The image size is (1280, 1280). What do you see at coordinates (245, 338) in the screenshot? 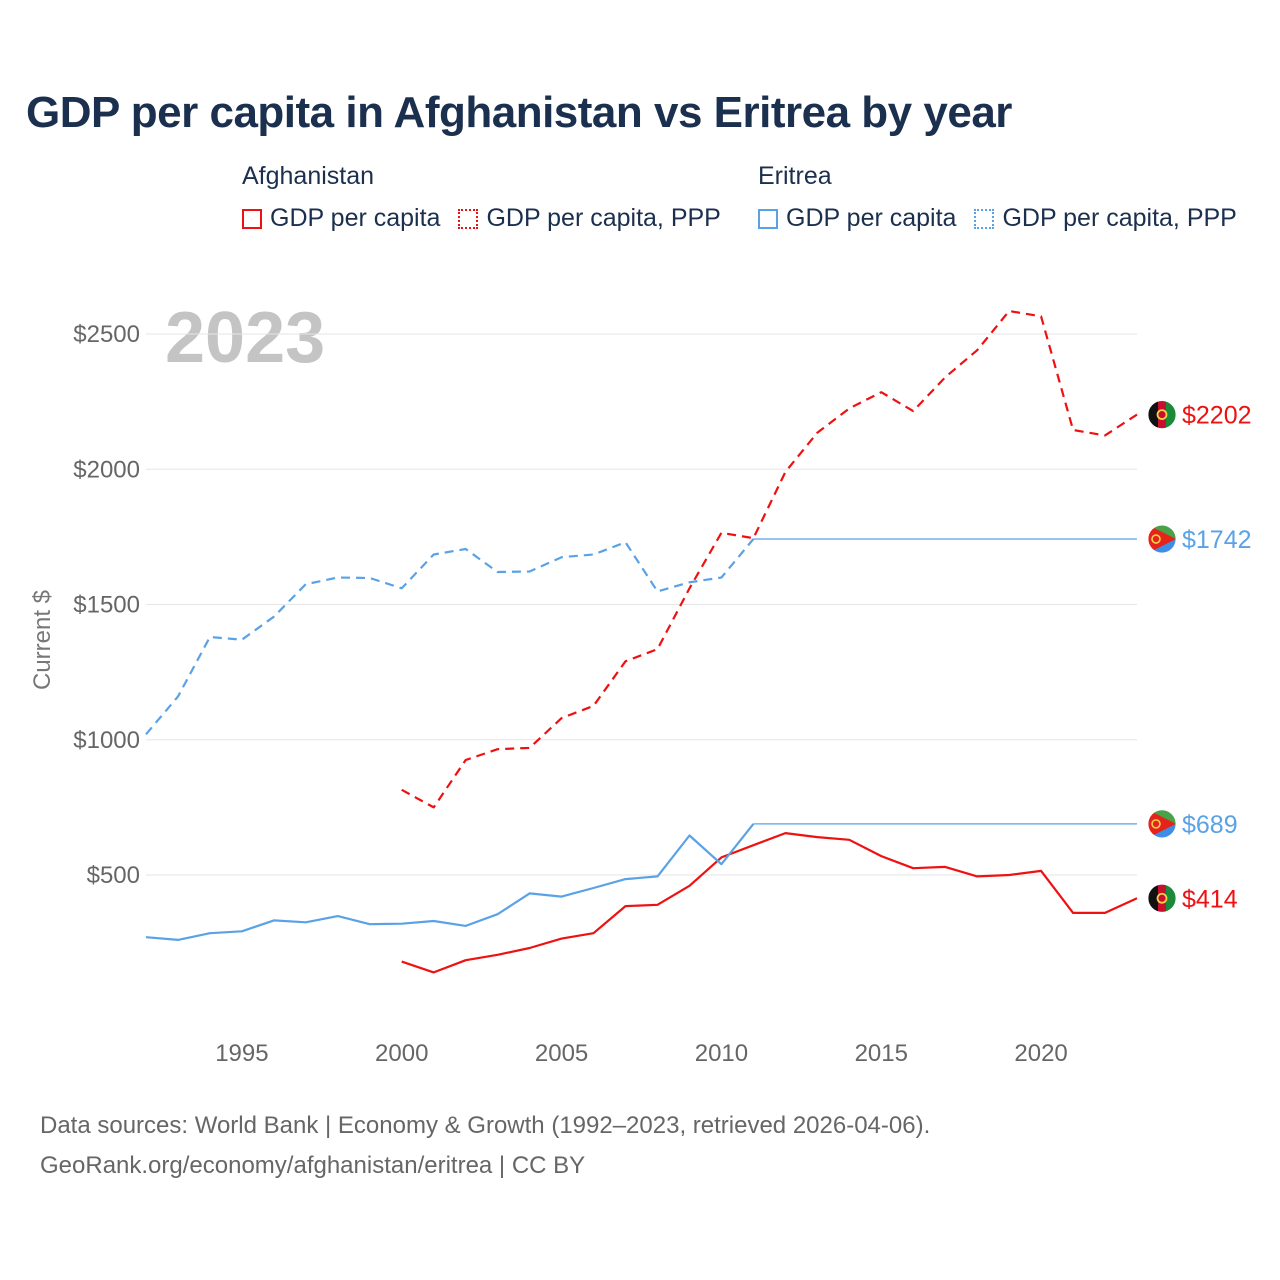
I see `year-label: 2023` at bounding box center [245, 338].